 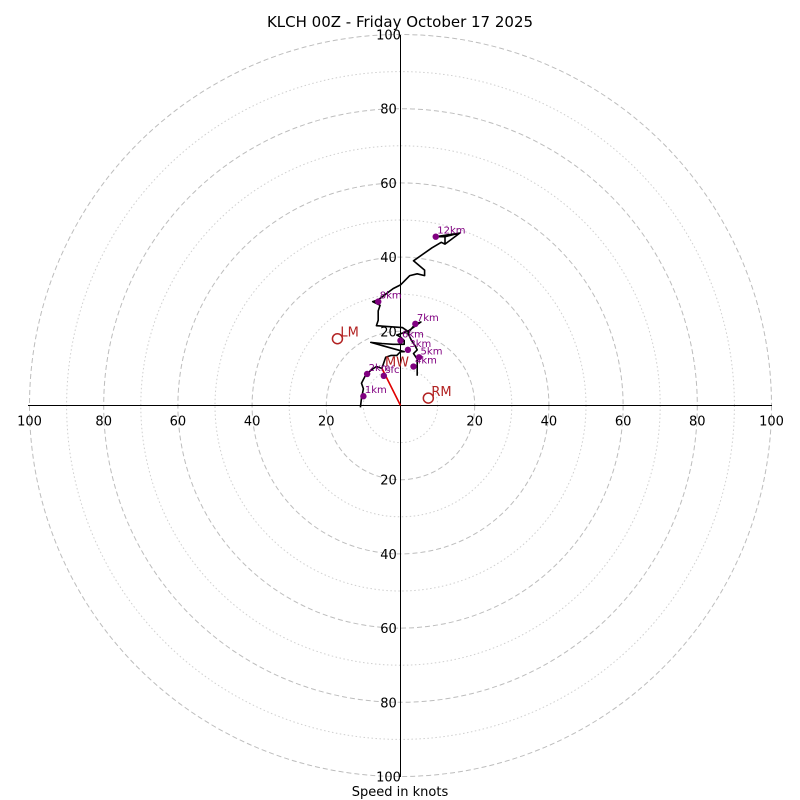 What do you see at coordinates (388, 258) in the screenshot?
I see `tick-north-40: 40` at bounding box center [388, 258].